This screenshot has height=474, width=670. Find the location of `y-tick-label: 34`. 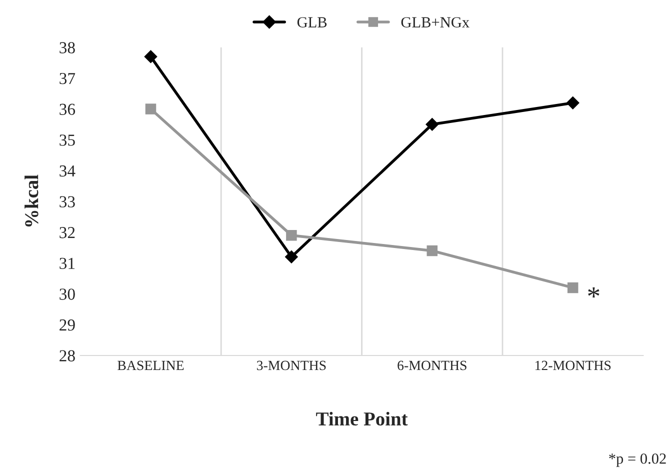

y-tick-label: 34 is located at coordinates (68, 171).